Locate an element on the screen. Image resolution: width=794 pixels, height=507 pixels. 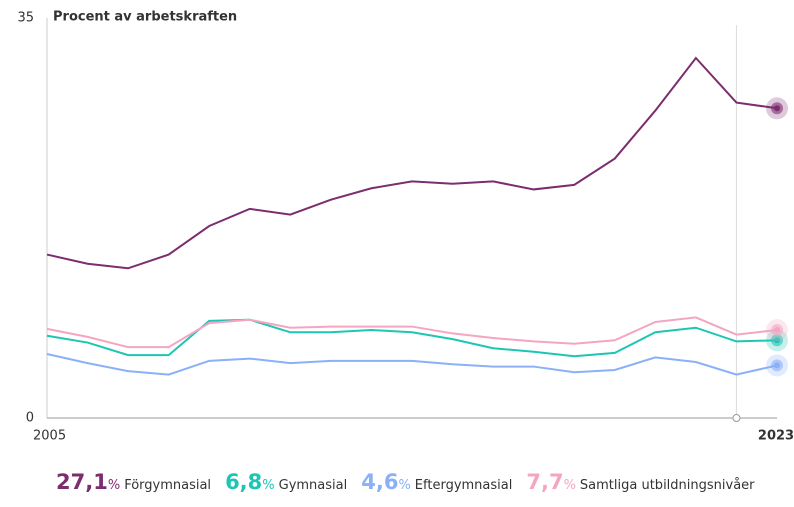
legend-item: 4,6% Eftergymnasial is located at coordinates (436, 482).